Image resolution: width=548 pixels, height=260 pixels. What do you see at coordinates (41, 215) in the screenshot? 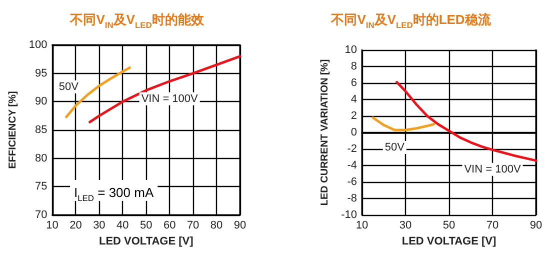
I see `y-tick-label: 70` at bounding box center [41, 215].